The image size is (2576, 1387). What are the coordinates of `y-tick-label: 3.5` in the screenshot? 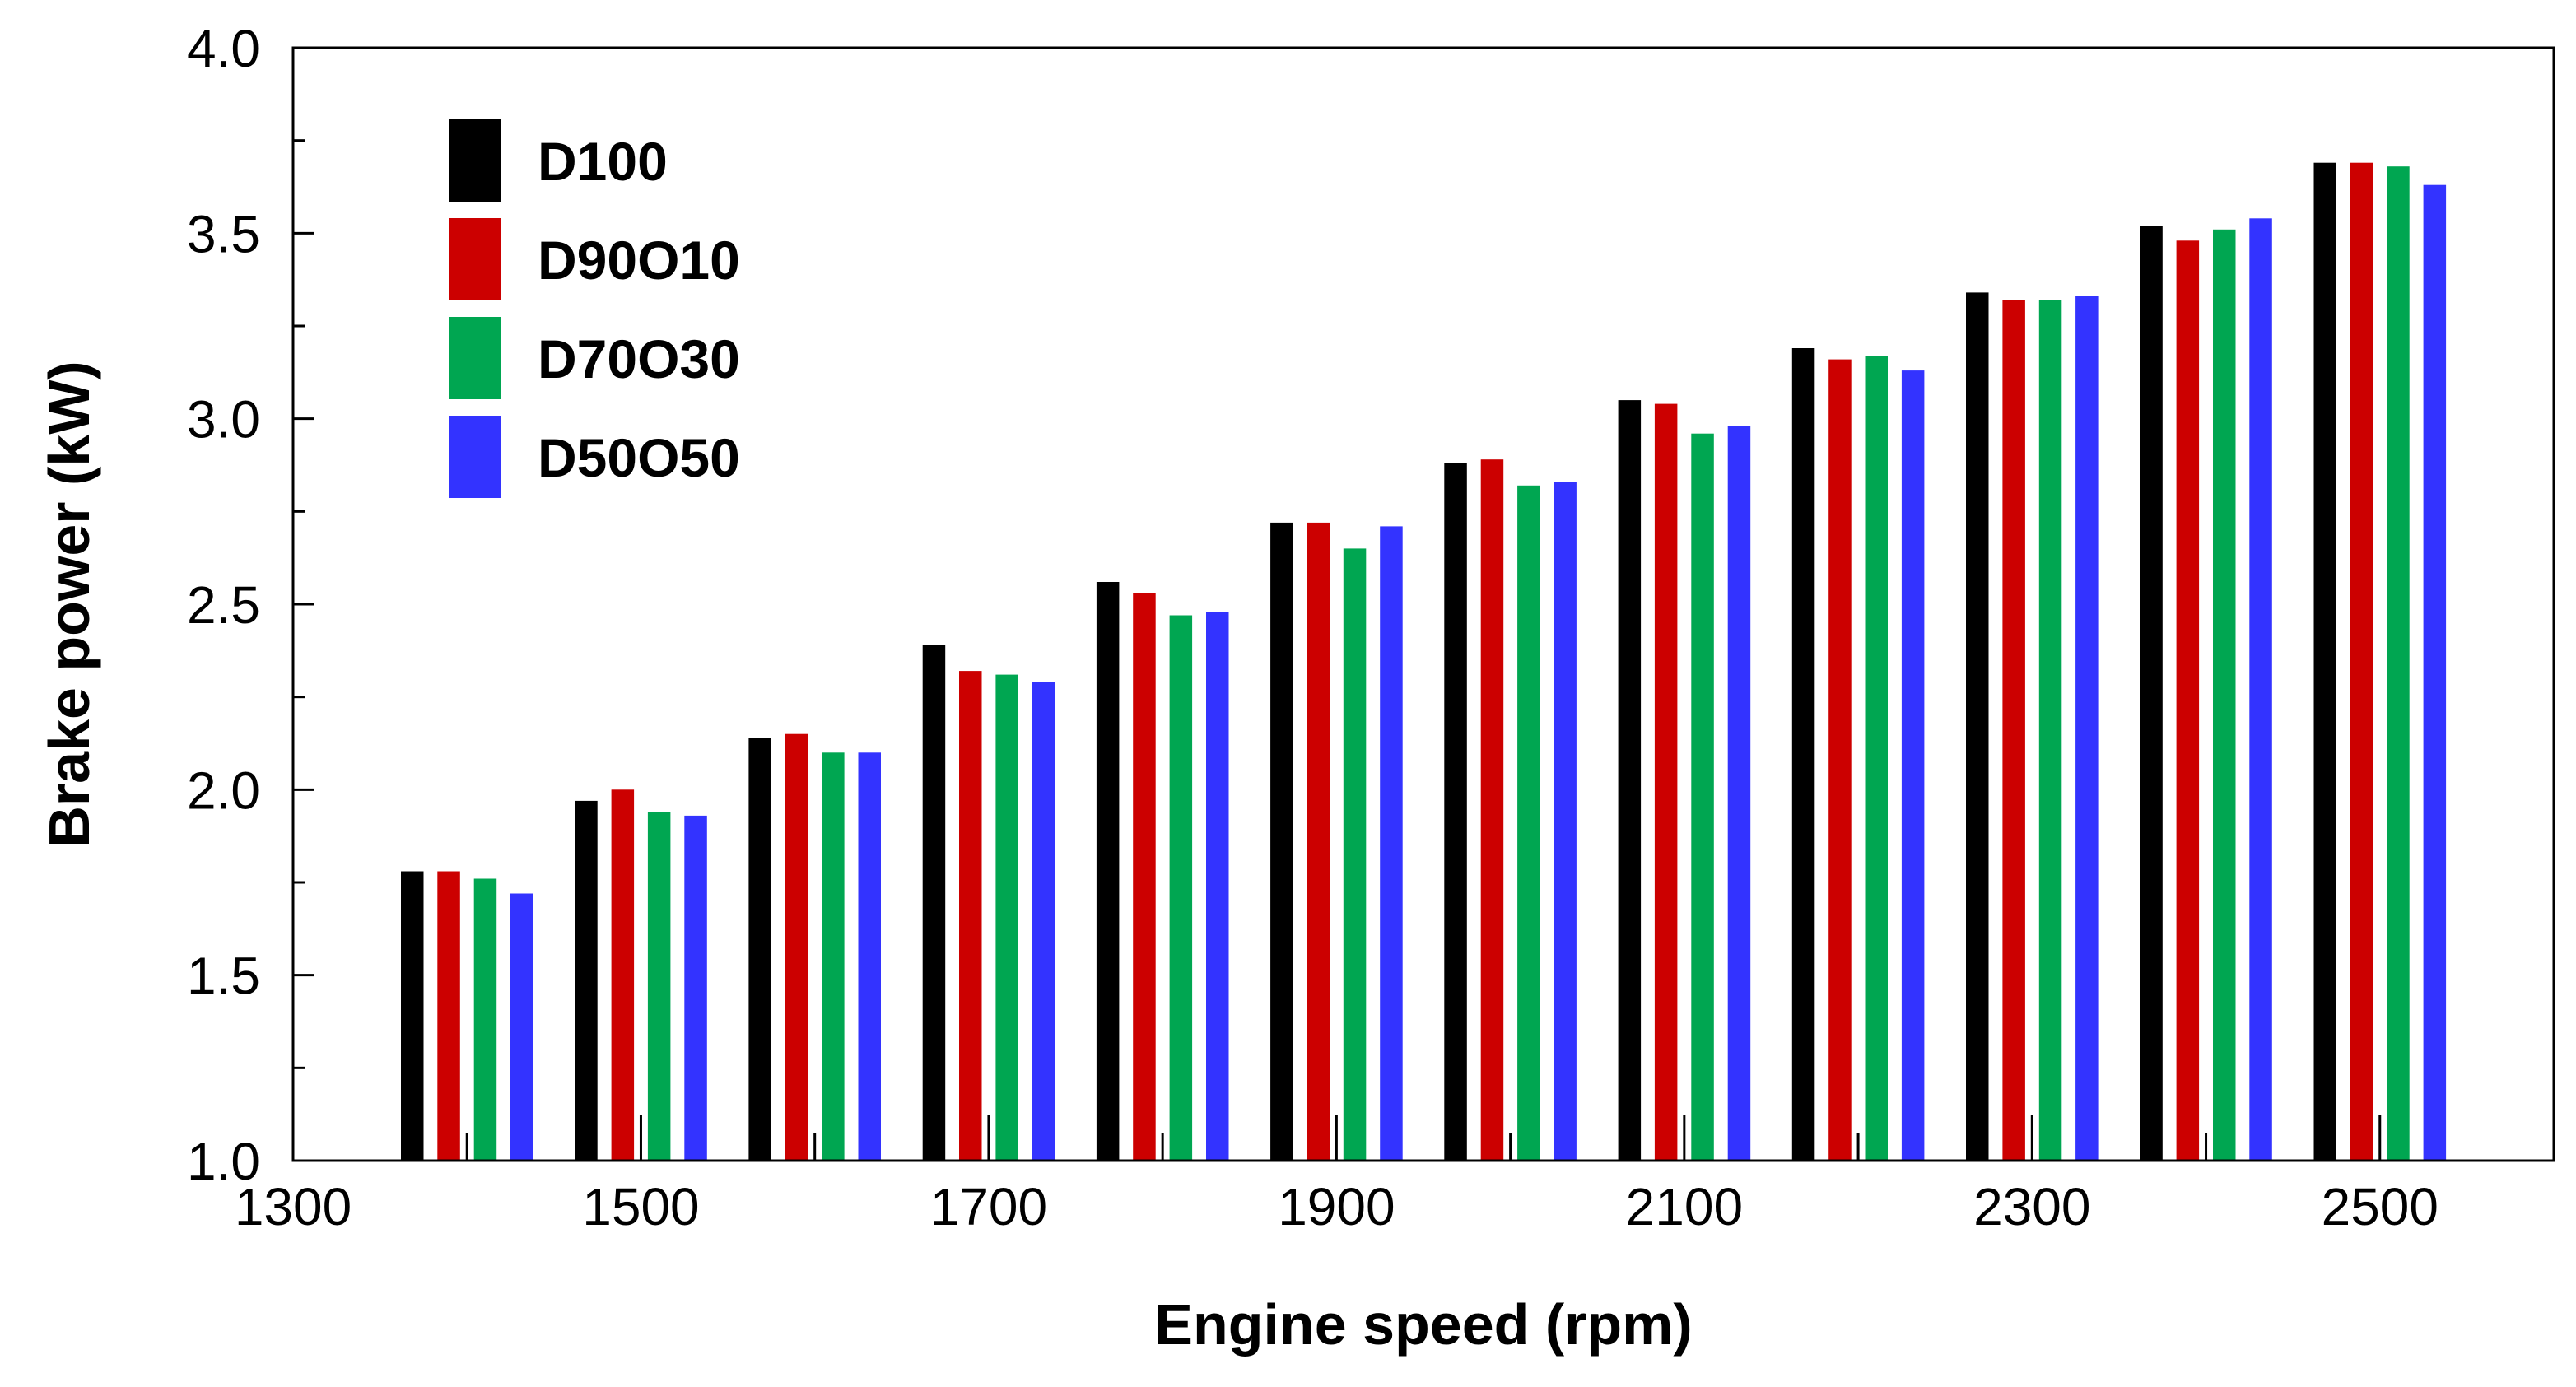 It's located at (223, 233).